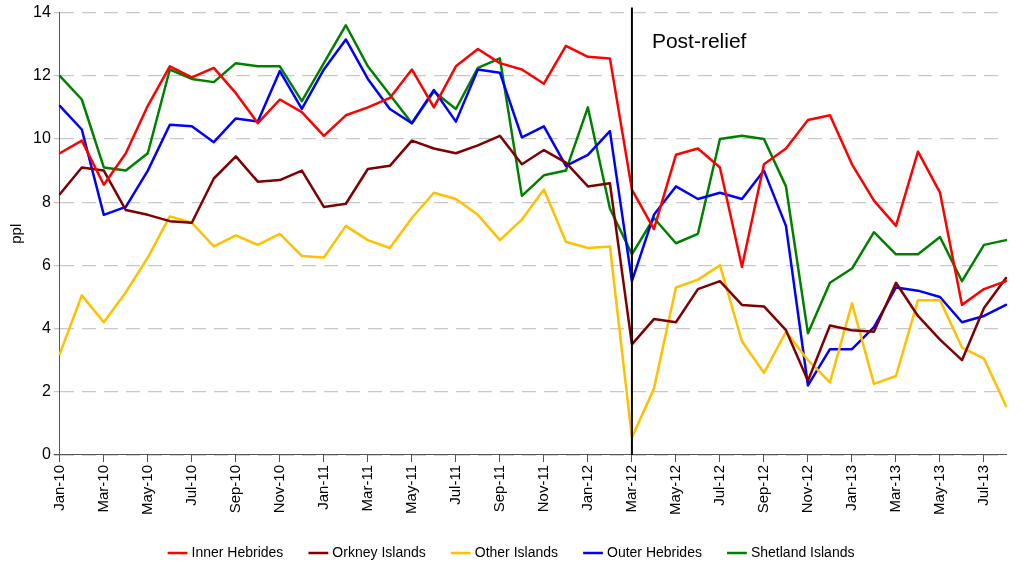 The height and width of the screenshot is (572, 1027). I want to click on y-axis-title: ppl, so click(16, 233).